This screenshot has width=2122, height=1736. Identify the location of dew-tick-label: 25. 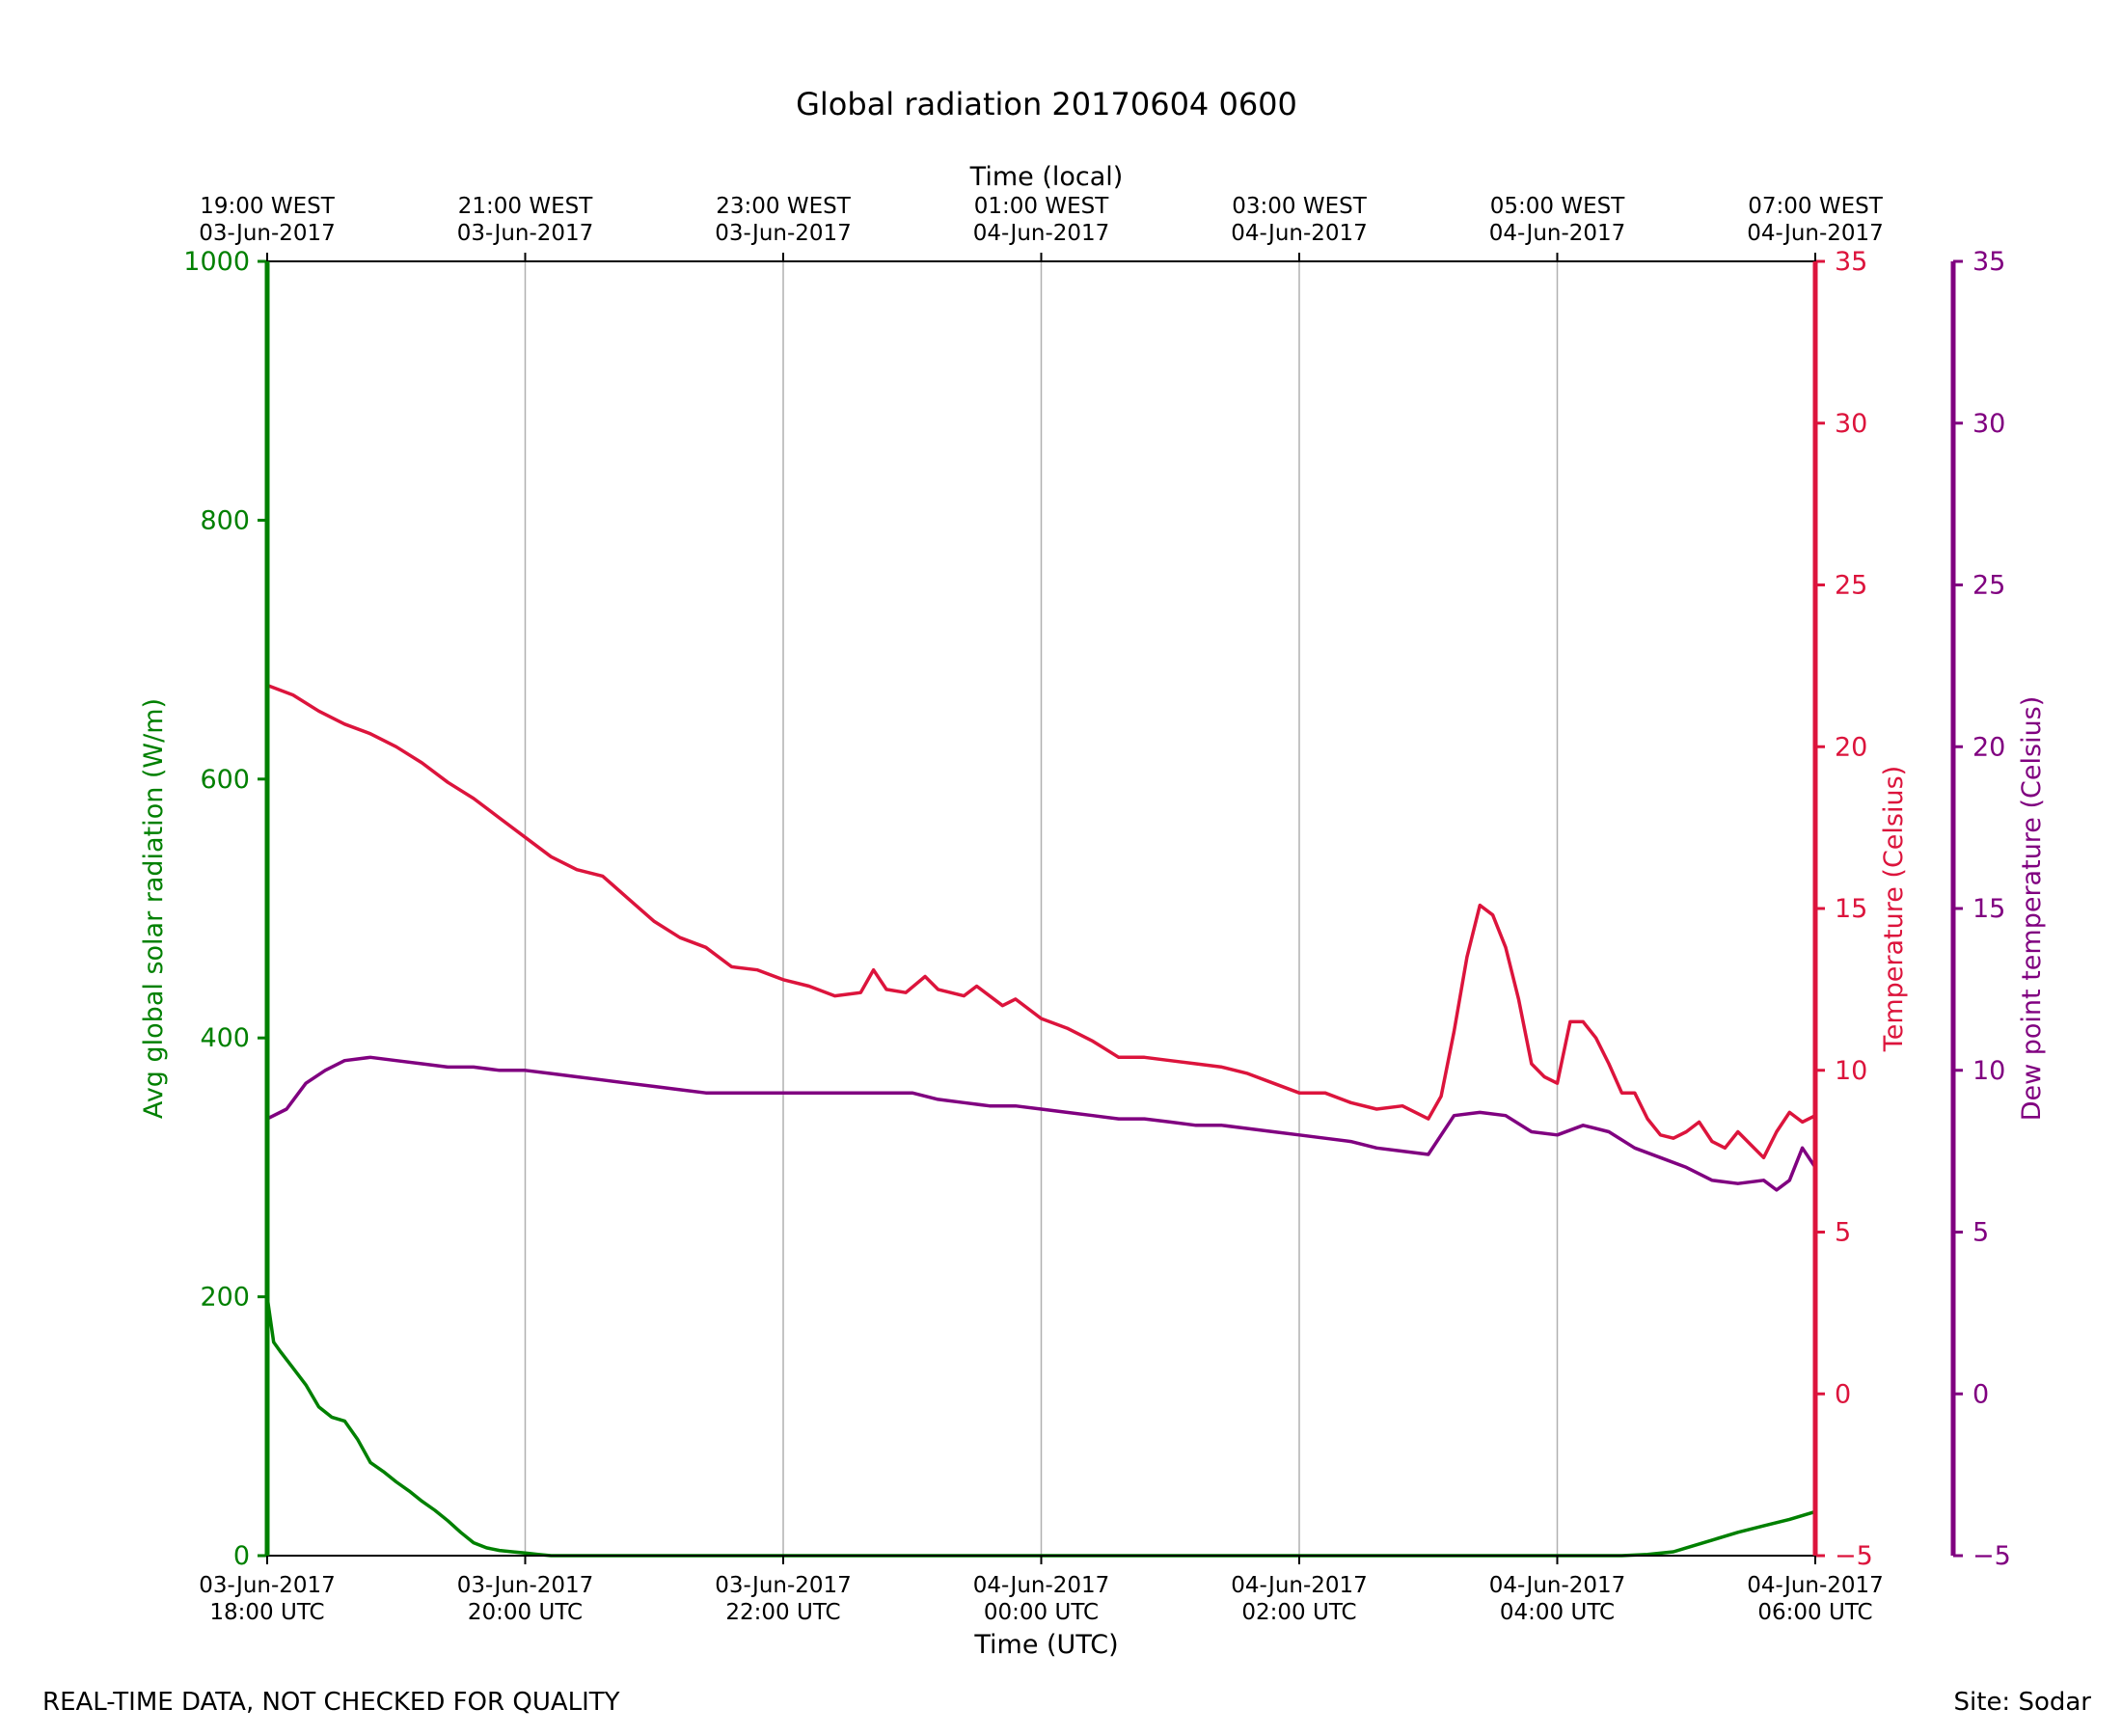
(1989, 586).